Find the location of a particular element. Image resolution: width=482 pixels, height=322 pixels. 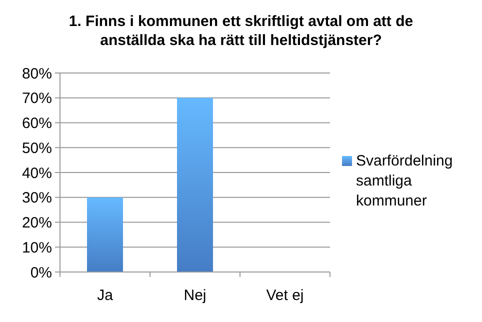

y-tick-label: 10% is located at coordinates (37, 247).